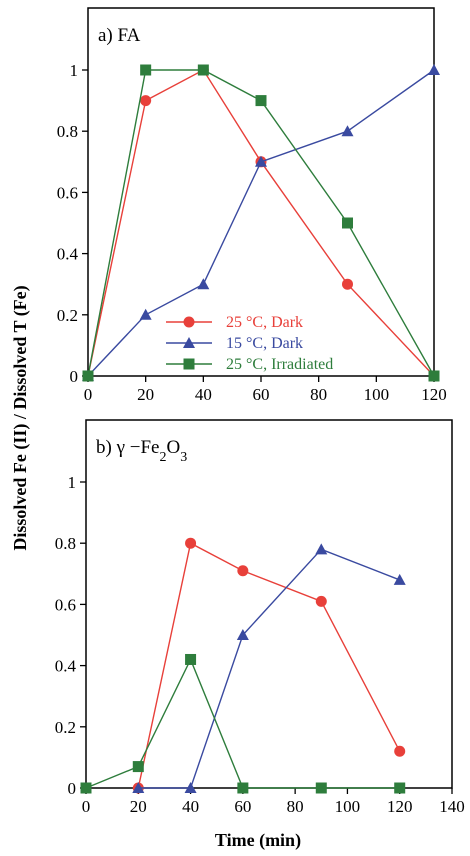 The width and height of the screenshot is (470, 856). Describe the element at coordinates (203, 394) in the screenshot. I see `panel-a-x-tick-label: 40` at that location.